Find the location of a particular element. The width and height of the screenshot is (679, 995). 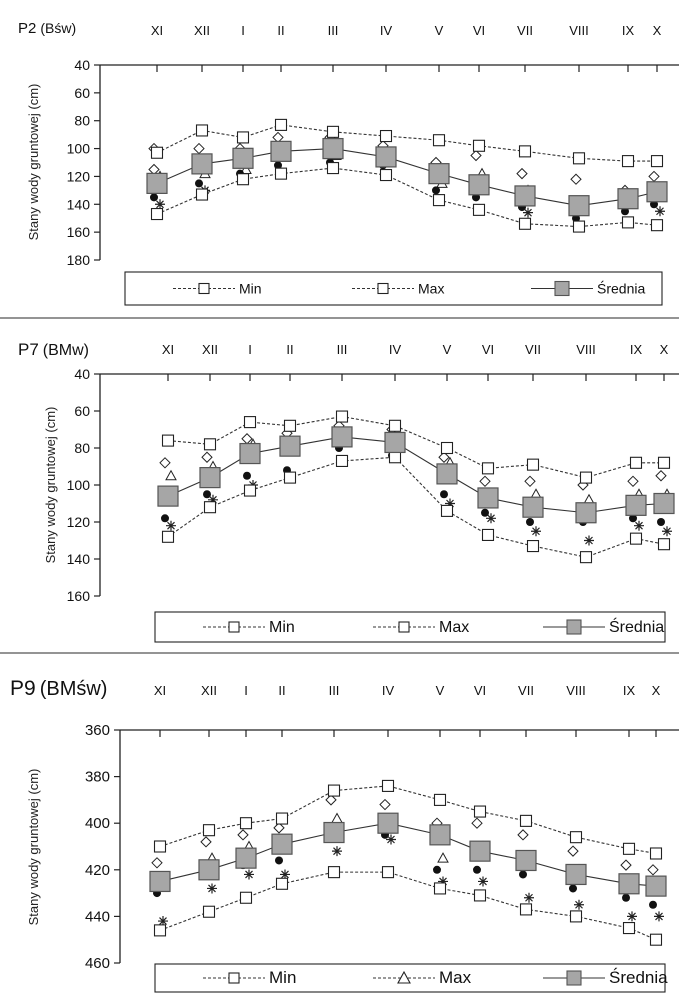

y-tick-label: 80 is located at coordinates (82, 121).